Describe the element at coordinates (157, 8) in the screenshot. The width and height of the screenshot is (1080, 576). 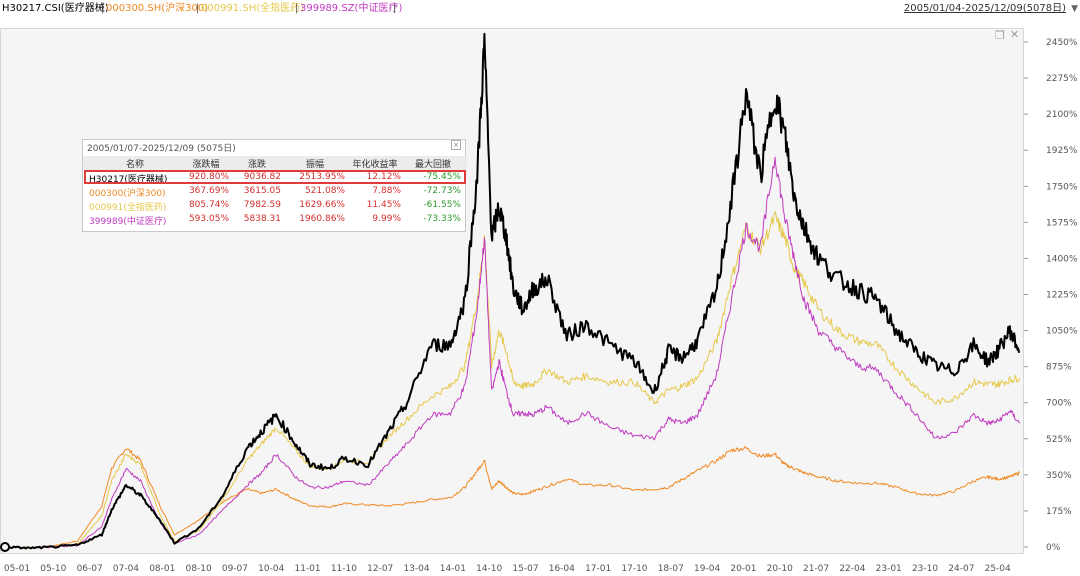
I see `series-title-2: 000300.SH(沪深300)` at that location.